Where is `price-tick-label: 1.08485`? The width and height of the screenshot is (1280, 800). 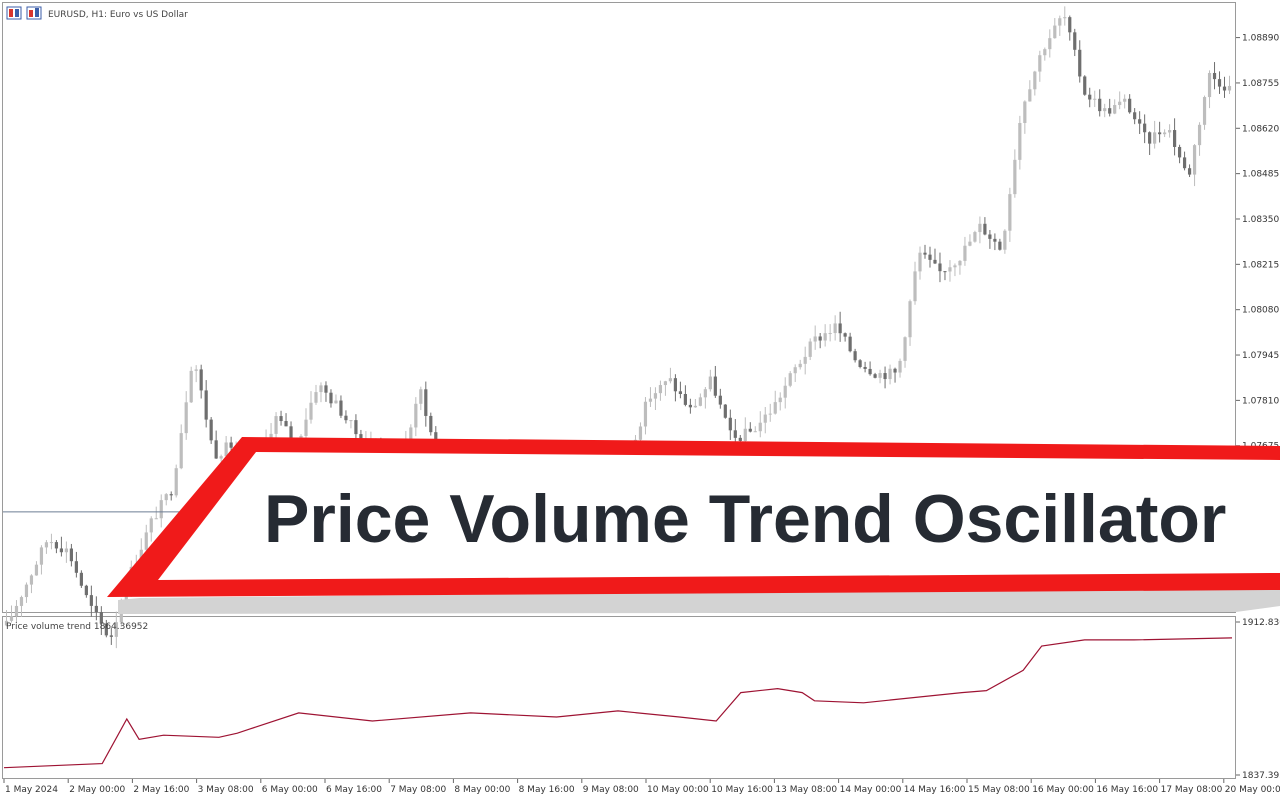
price-tick-label: 1.08485 is located at coordinates (1260, 175).